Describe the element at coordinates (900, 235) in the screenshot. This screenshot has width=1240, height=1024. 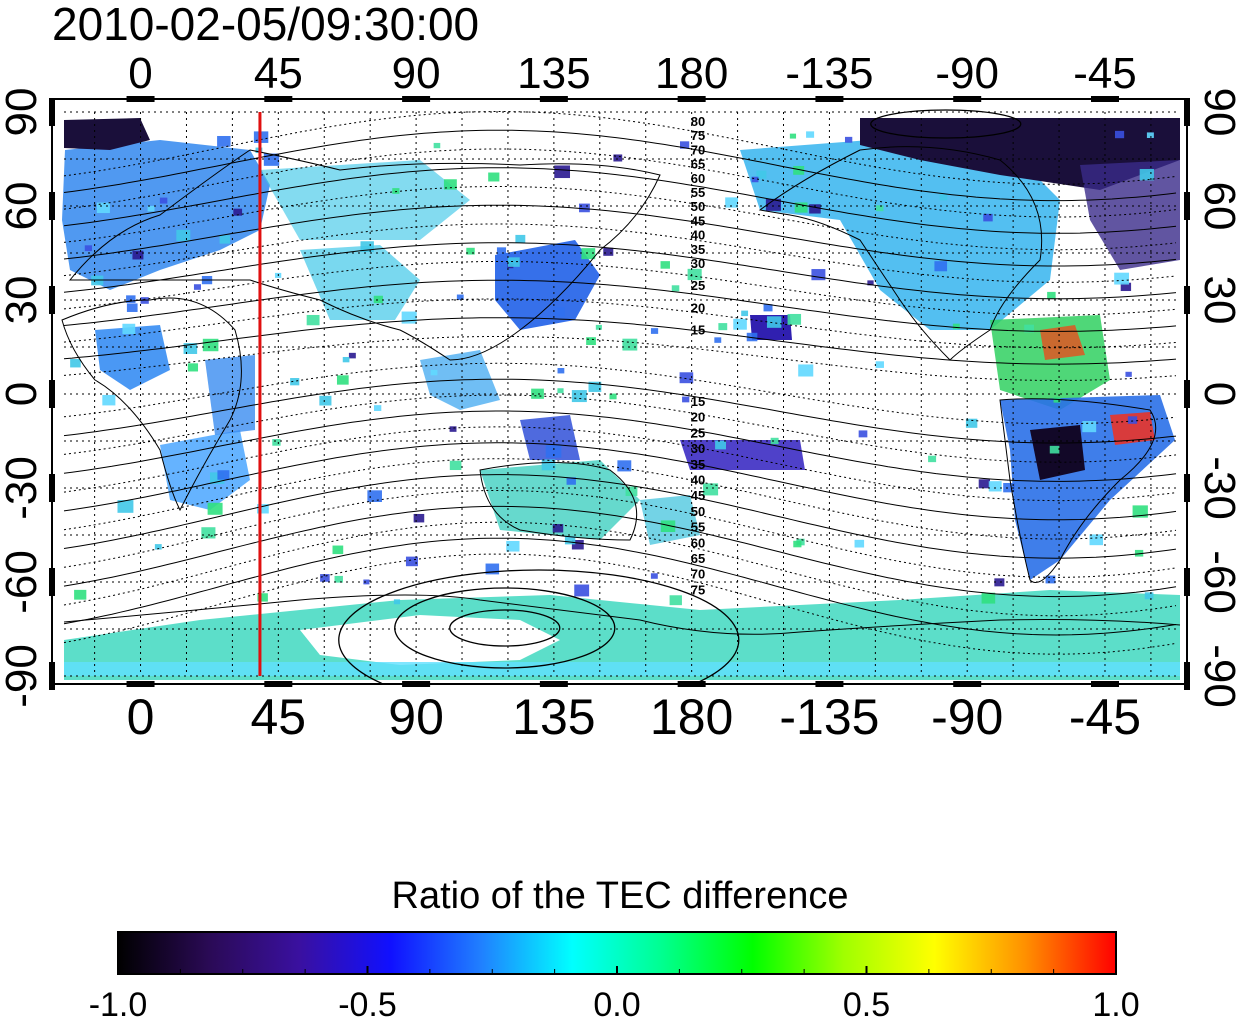
I see `patch-north-america` at that location.